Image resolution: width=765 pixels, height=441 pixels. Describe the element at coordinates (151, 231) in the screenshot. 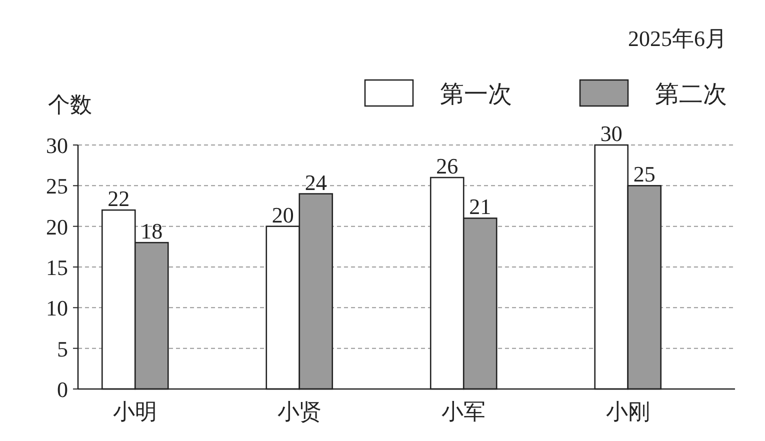

I see `data-label: 18` at that location.